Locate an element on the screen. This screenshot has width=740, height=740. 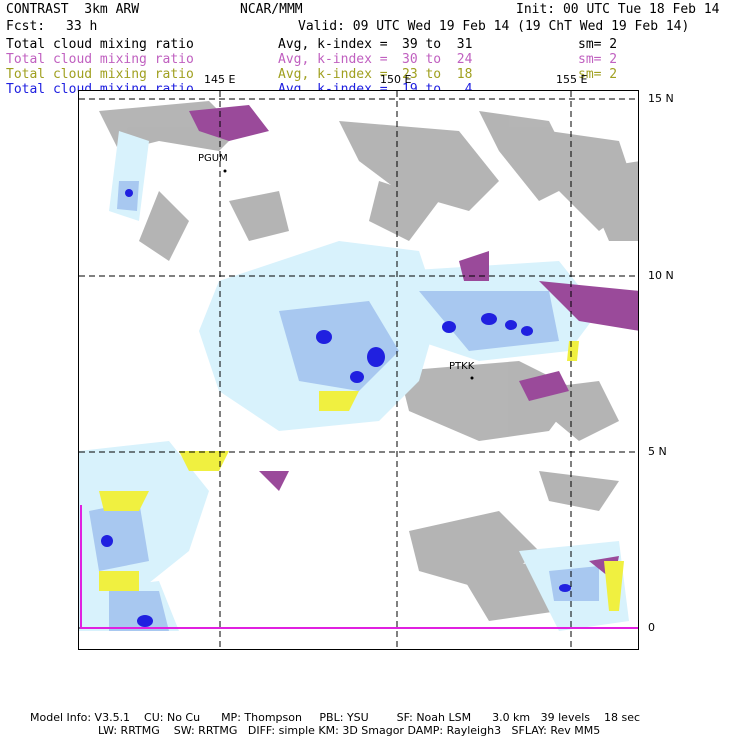
init-time: Init: 00 UTC Tue 18 Feb 14 is located at coordinates (618, 9).